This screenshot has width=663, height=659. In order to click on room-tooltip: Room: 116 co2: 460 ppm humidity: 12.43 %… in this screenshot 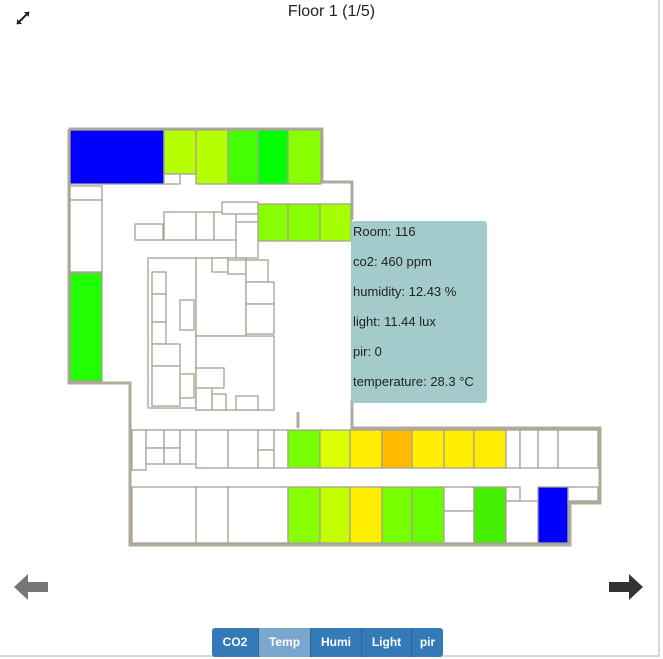, I will do `click(419, 312)`.